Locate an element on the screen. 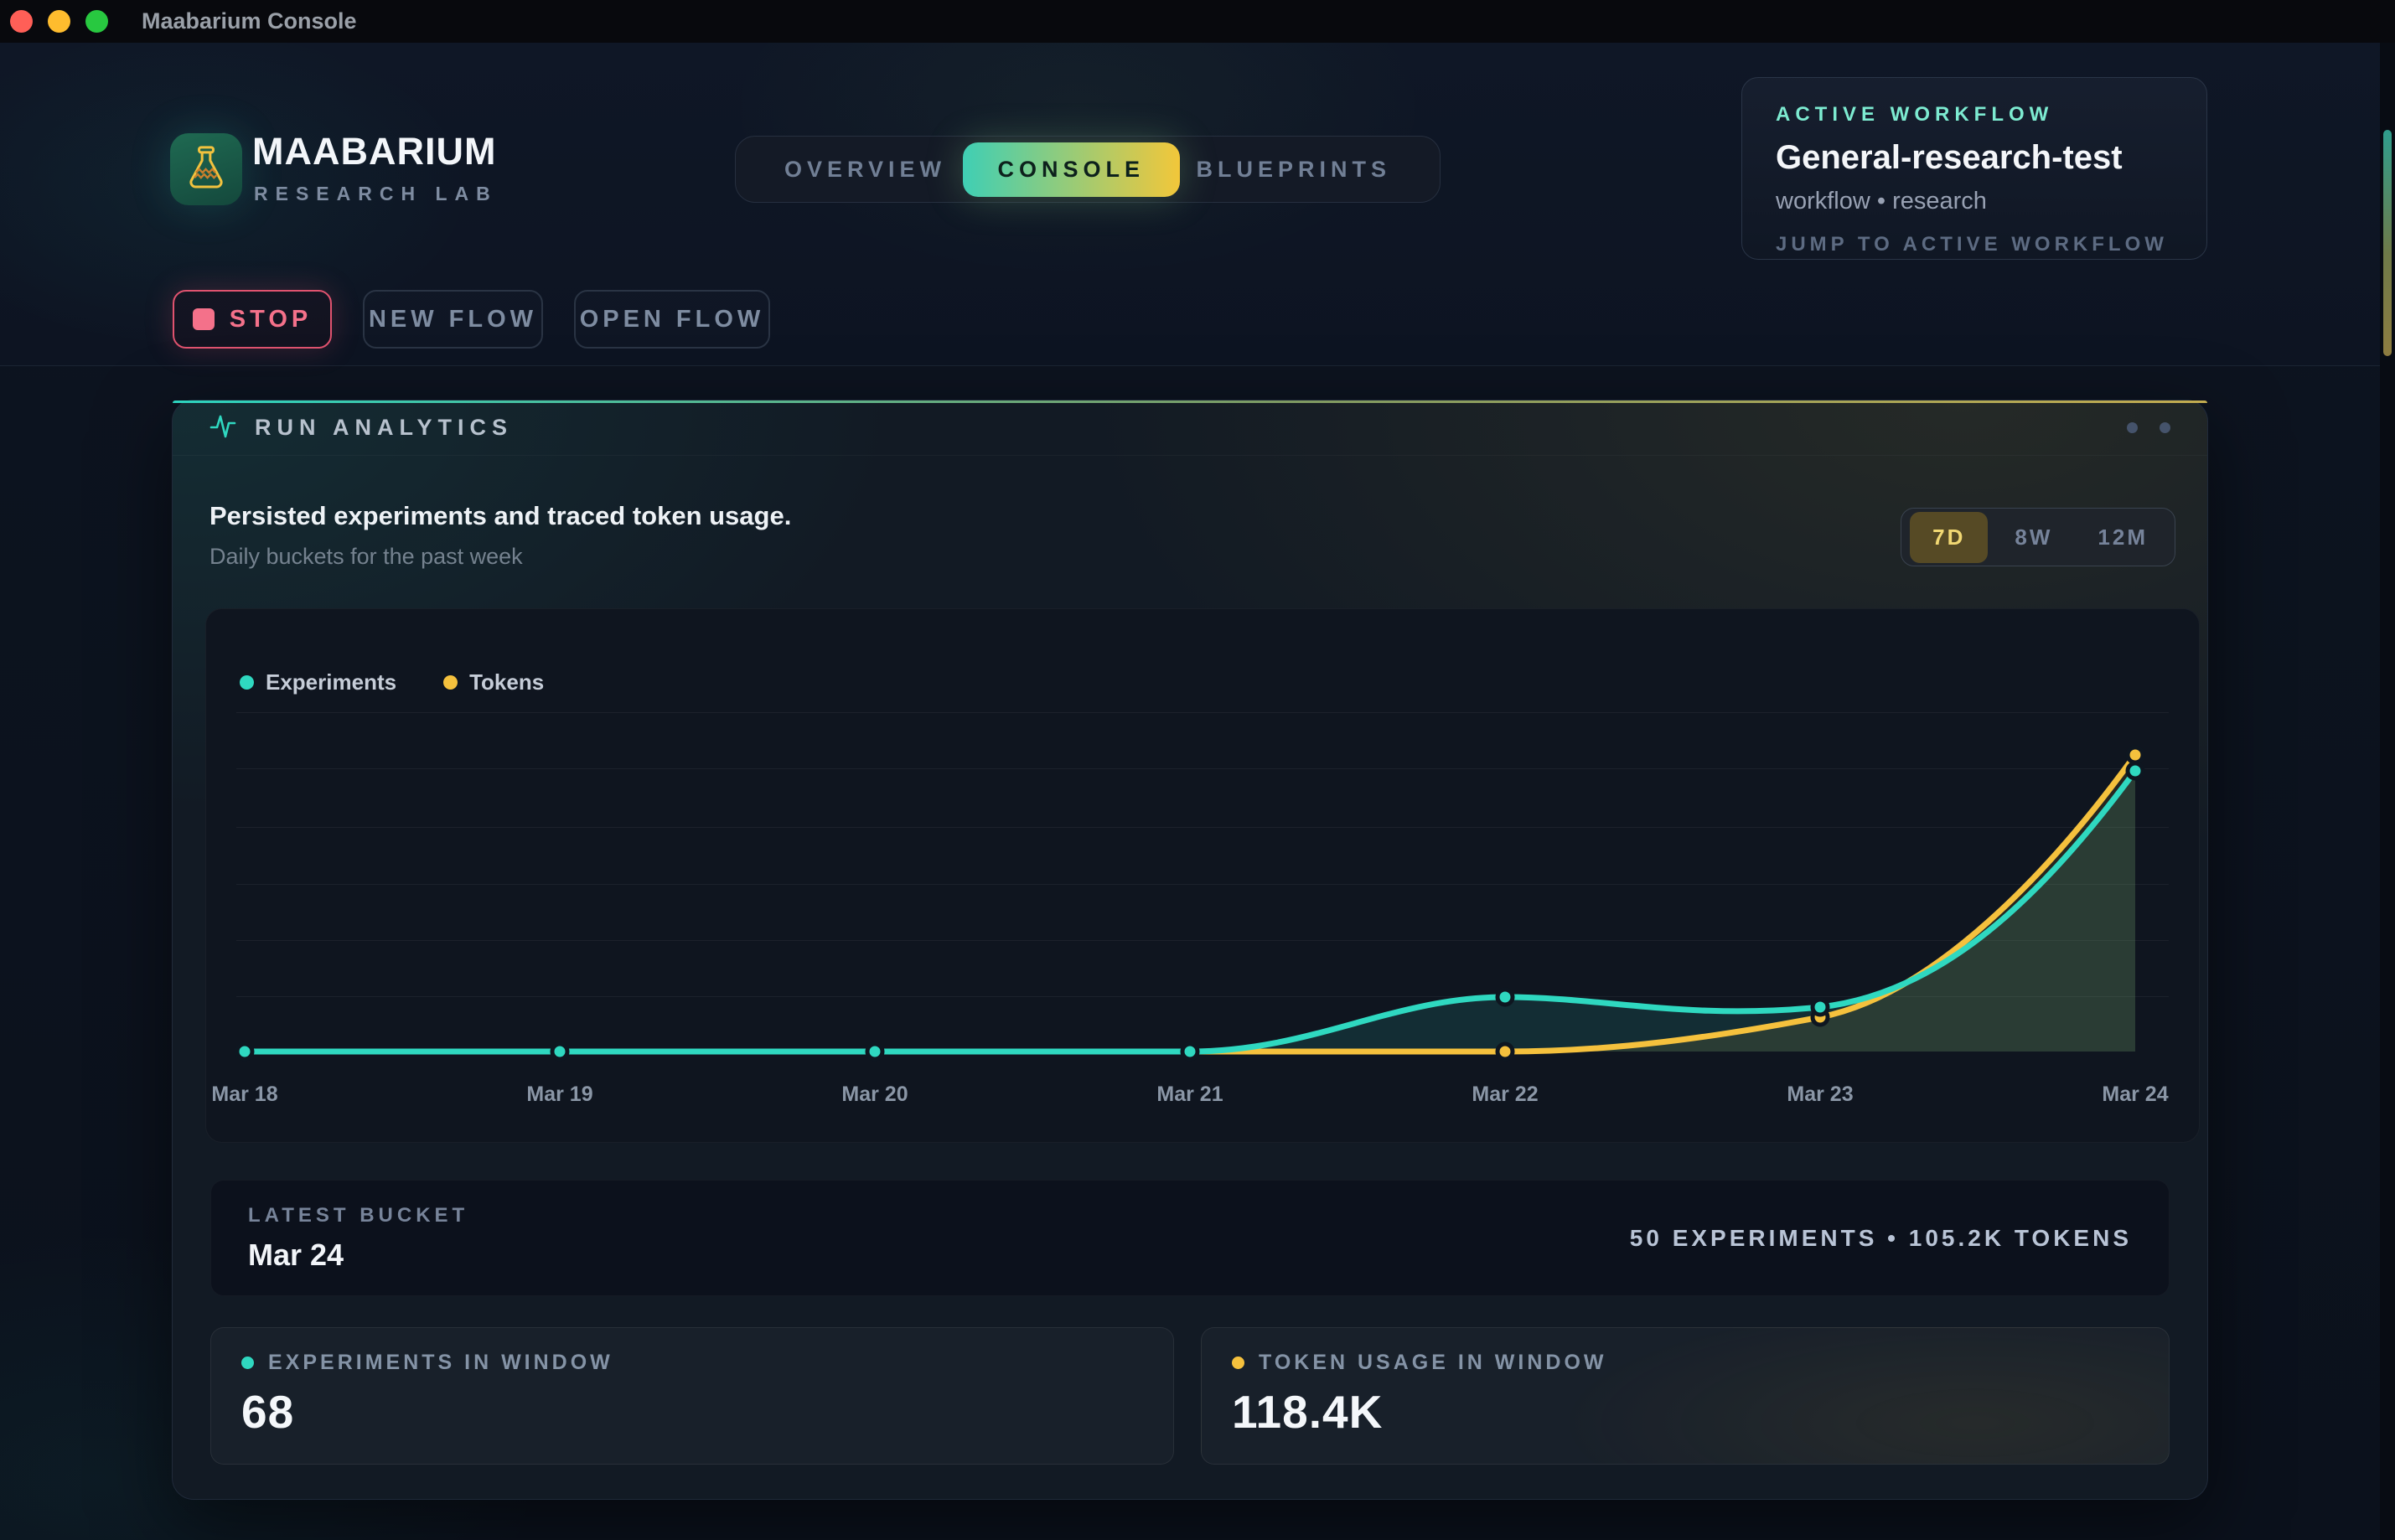  traffic-lights is located at coordinates (59, 21).